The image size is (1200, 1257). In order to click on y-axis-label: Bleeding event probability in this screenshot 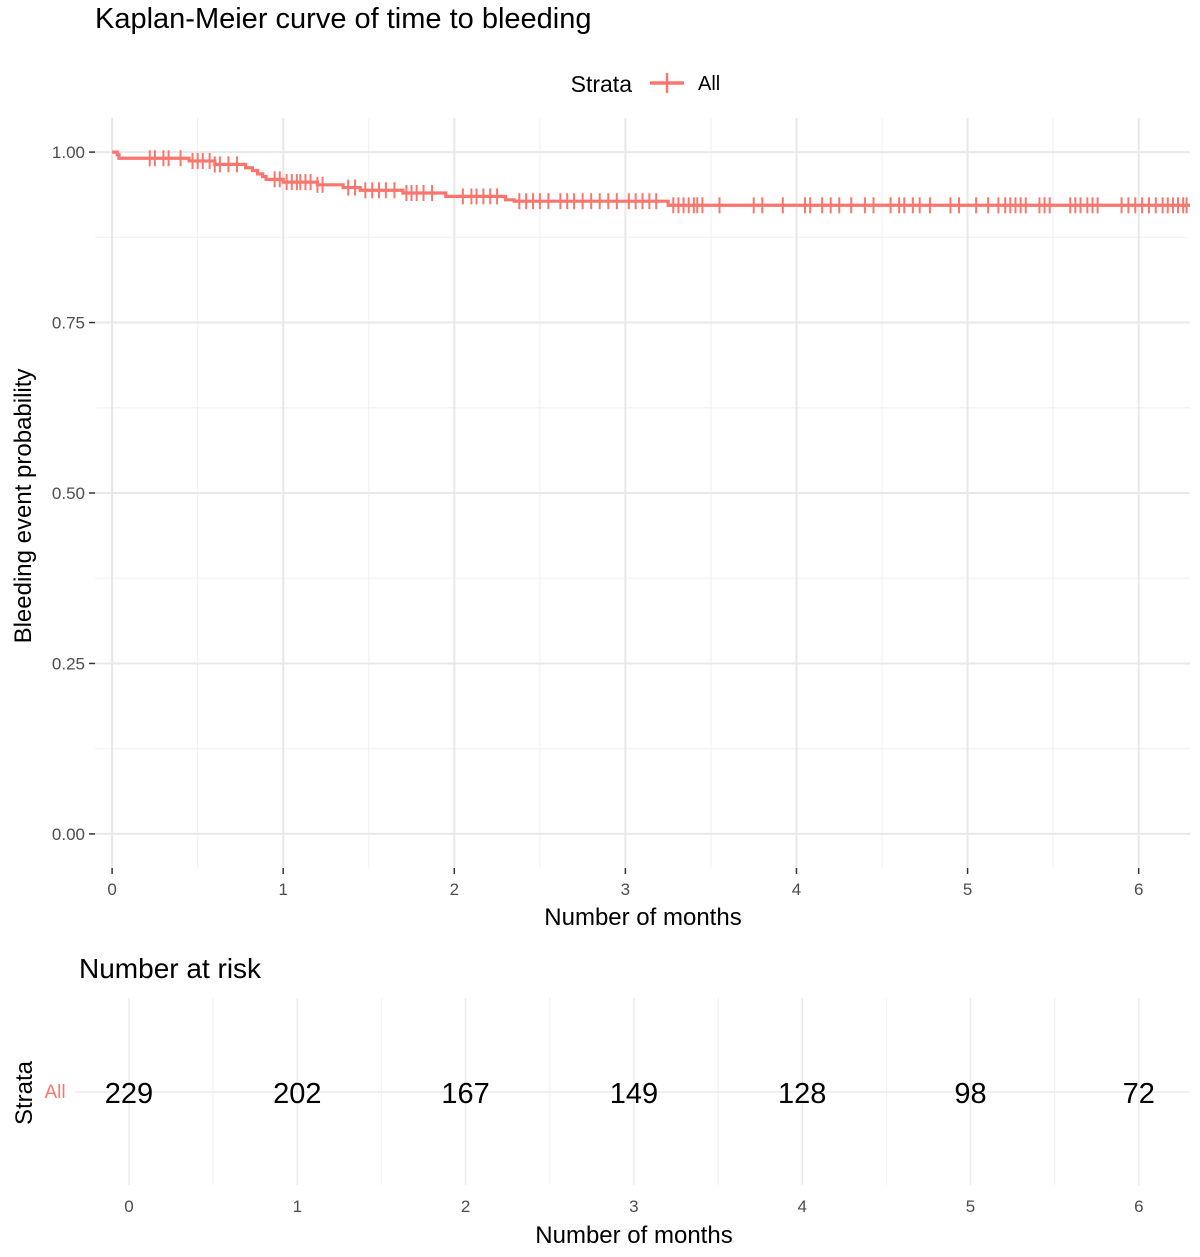, I will do `click(23, 506)`.